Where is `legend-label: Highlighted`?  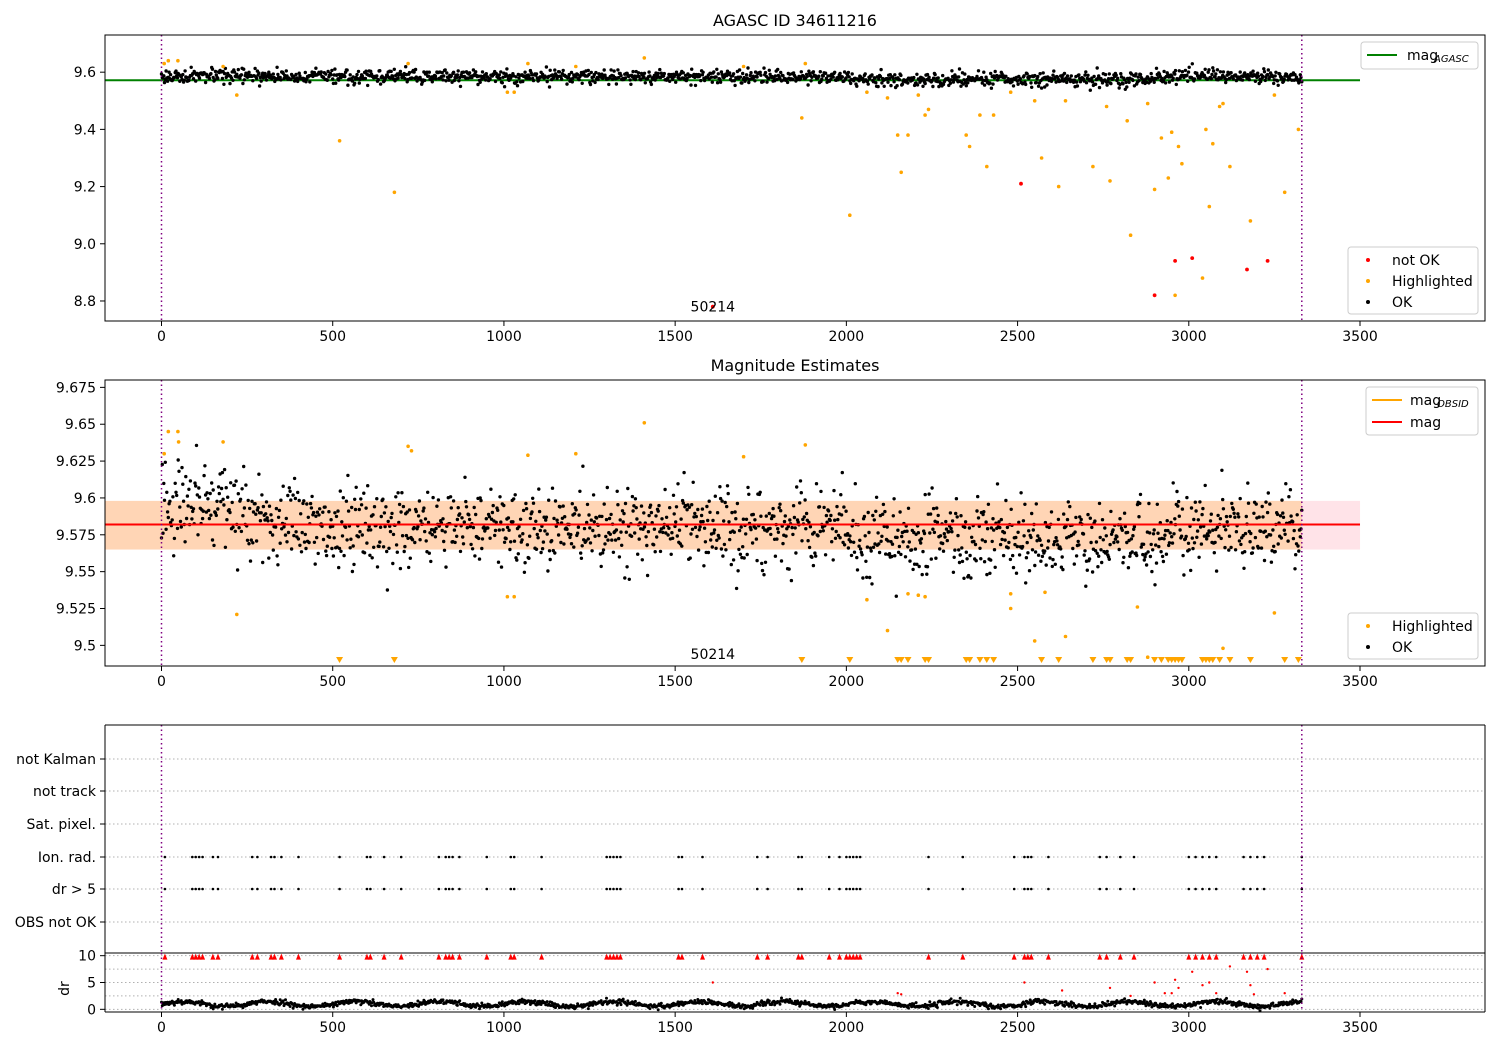
legend-label: Highlighted is located at coordinates (1432, 627).